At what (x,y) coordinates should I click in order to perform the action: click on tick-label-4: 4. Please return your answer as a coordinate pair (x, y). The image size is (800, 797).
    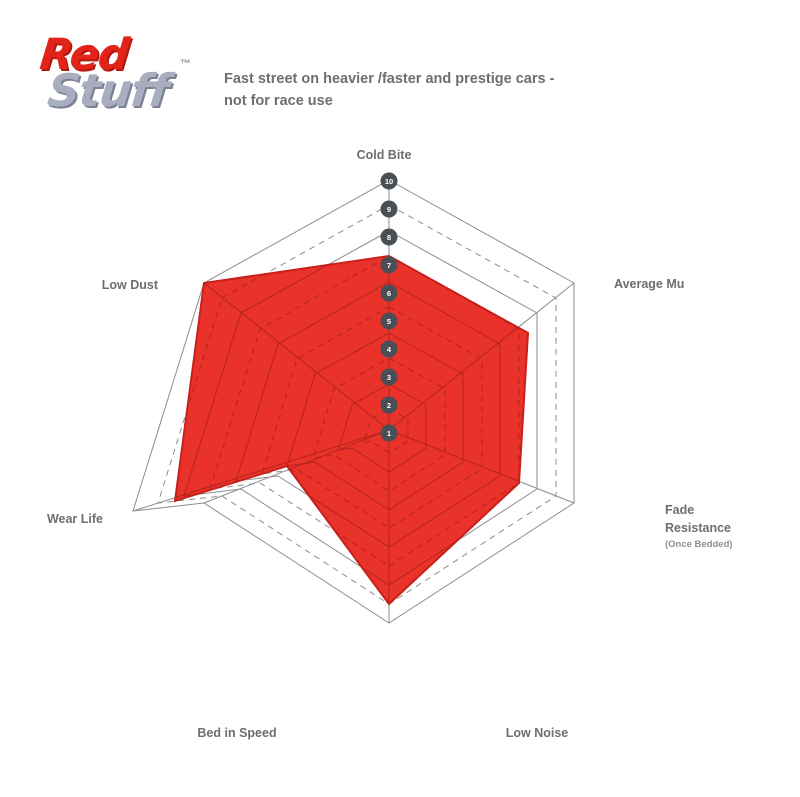
    Looking at the image, I should click on (389, 349).